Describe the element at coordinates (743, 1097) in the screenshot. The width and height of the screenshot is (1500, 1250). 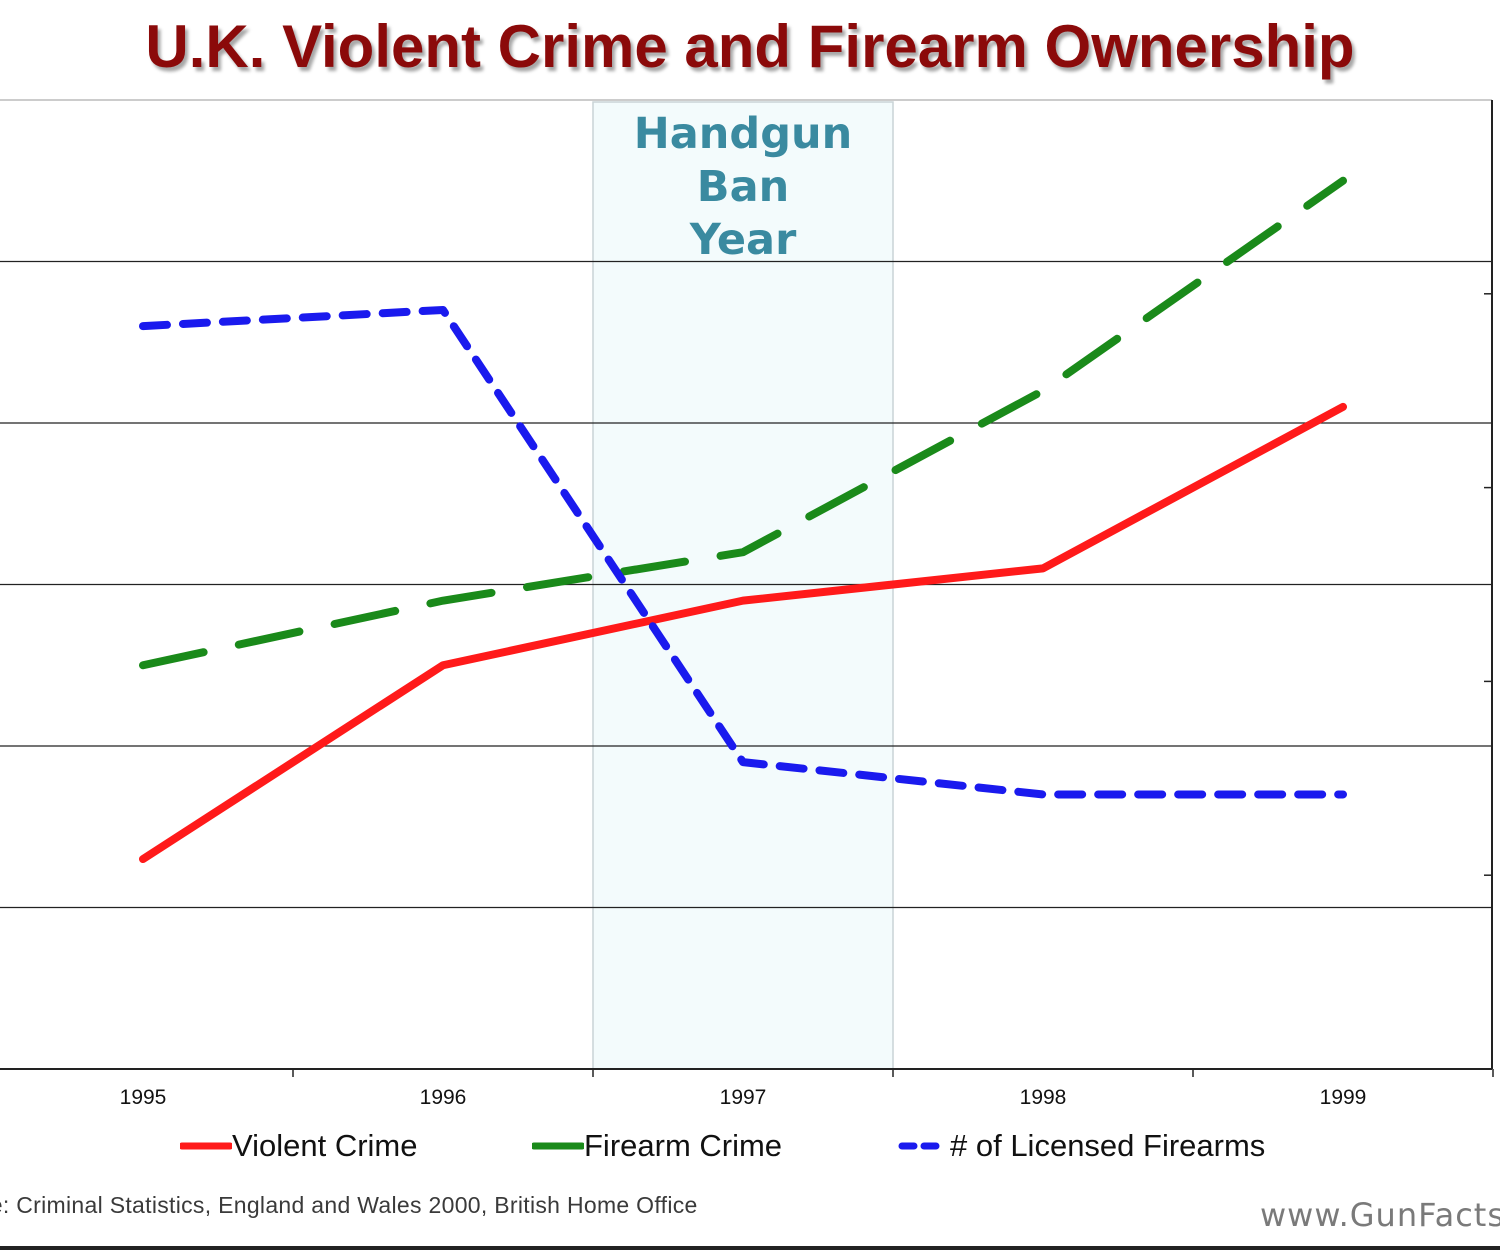
I see `x-tick-label: 1997` at that location.